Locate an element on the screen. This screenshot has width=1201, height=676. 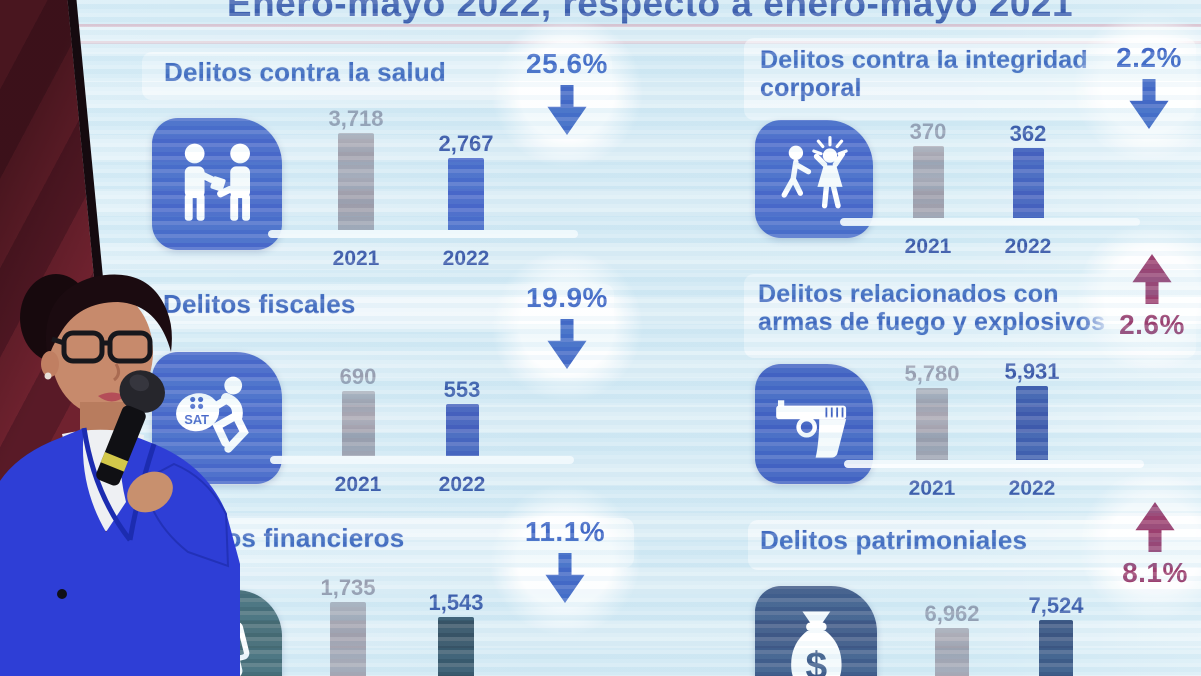
bar-value-2021: 1,735 is located at coordinates (348, 587).